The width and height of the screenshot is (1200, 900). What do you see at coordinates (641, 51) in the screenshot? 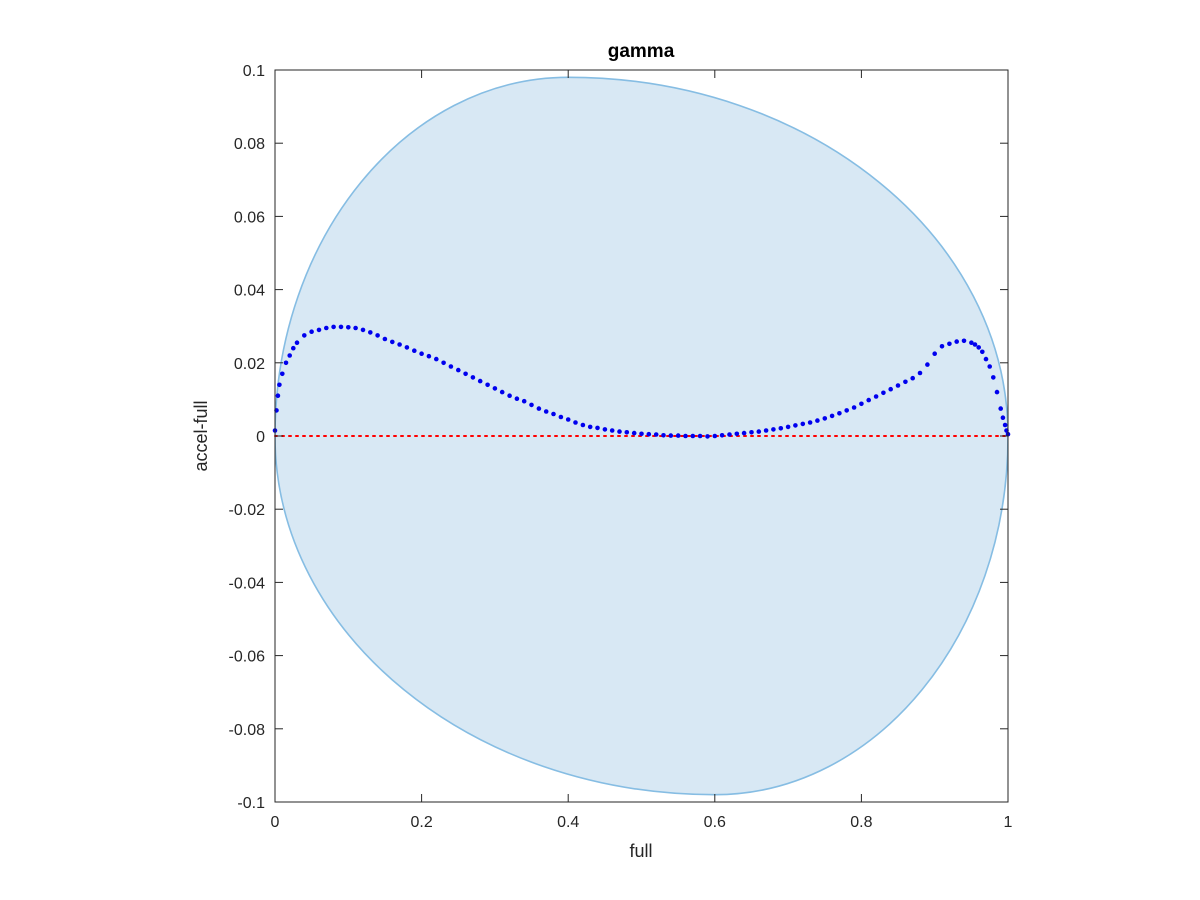
I see `chart-title: gamma` at bounding box center [641, 51].